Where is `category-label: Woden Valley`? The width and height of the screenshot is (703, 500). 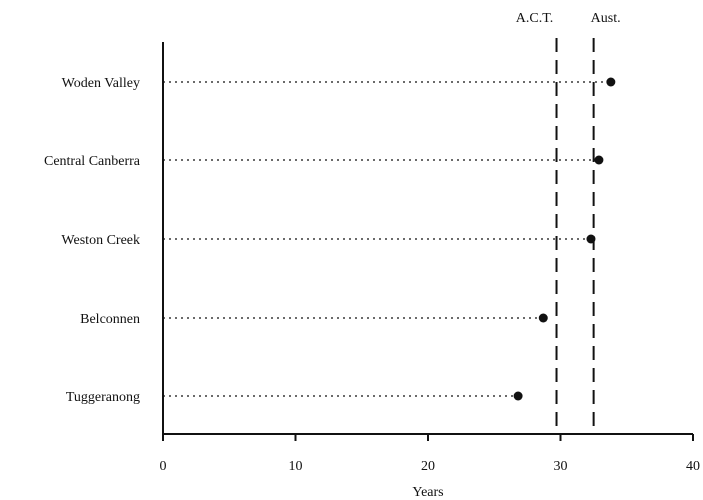
category-label: Woden Valley is located at coordinates (101, 83).